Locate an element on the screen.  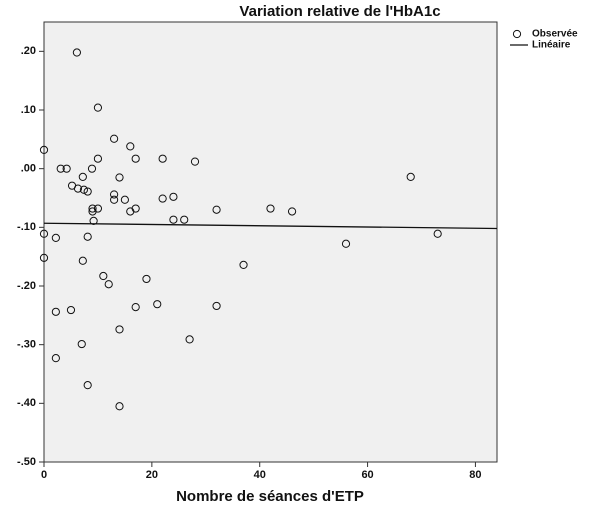
legend-label: Linéaire is located at coordinates (551, 45).